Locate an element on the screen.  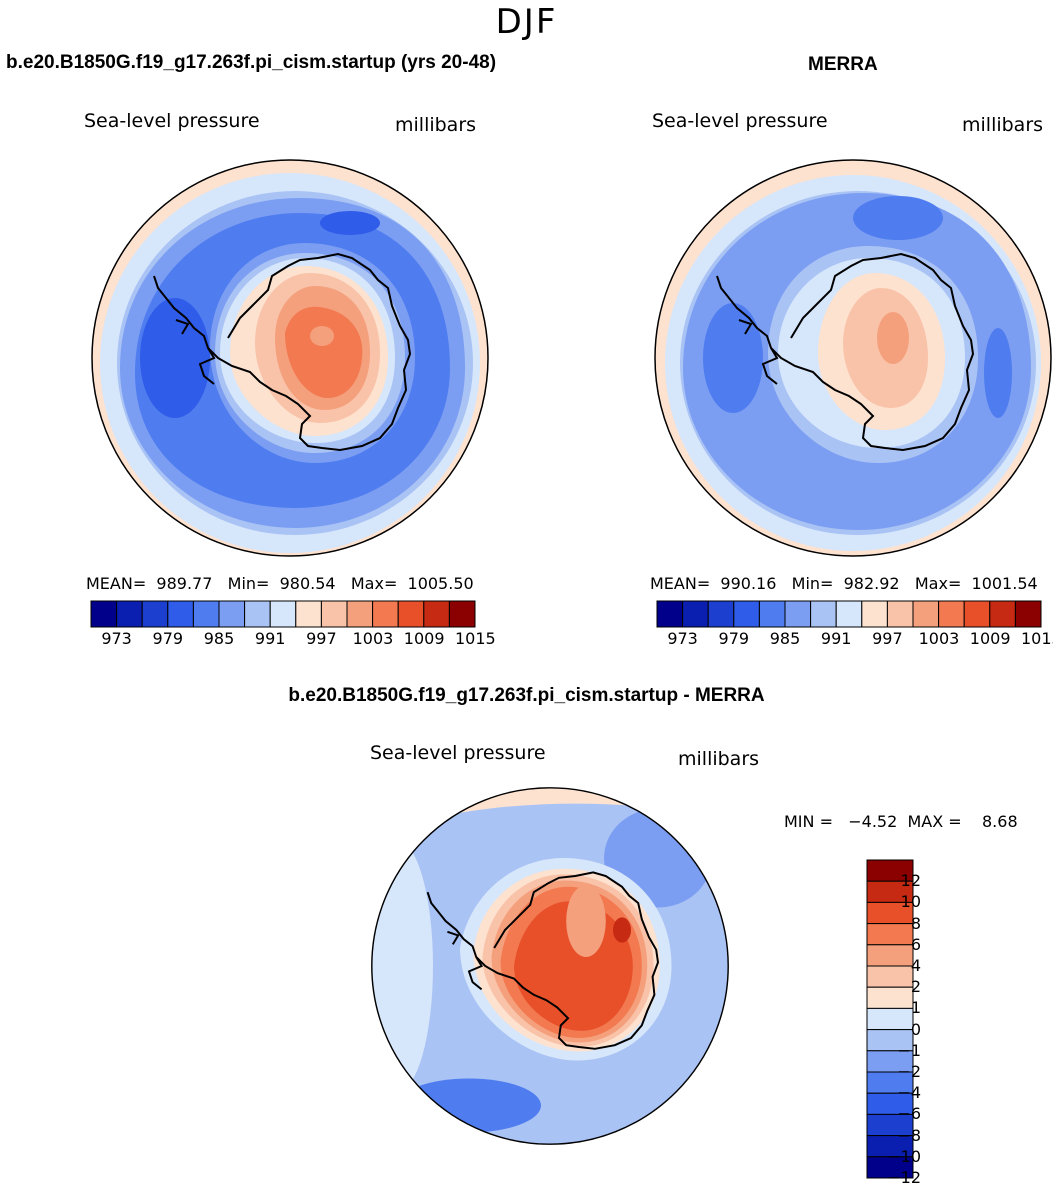
map-diff-pos-max is located at coordinates (622, 930).